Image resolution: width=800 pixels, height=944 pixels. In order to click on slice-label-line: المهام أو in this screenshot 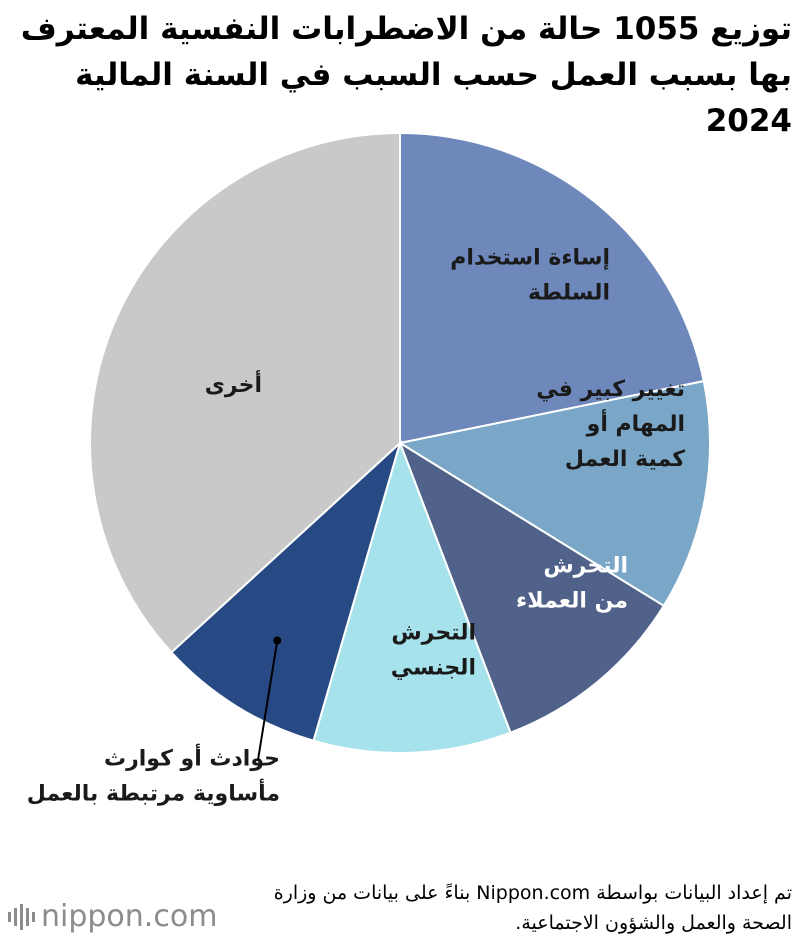, I will do `click(635, 422)`.